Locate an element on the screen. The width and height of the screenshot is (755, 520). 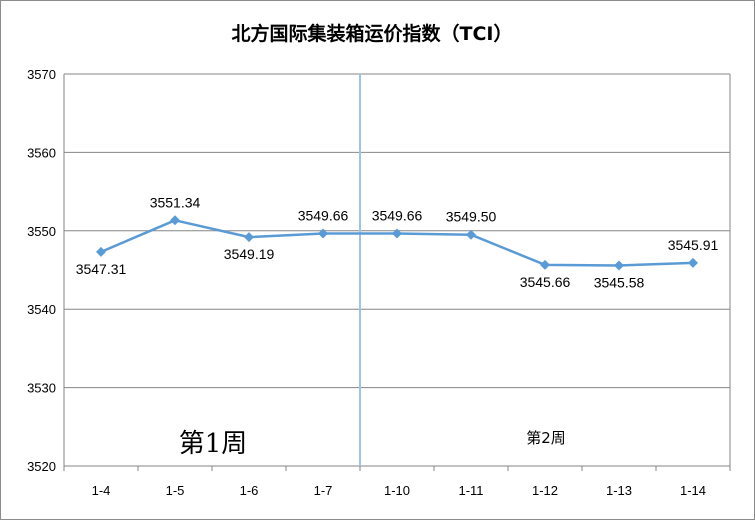
x-tick-label: 1-6 is located at coordinates (249, 490).